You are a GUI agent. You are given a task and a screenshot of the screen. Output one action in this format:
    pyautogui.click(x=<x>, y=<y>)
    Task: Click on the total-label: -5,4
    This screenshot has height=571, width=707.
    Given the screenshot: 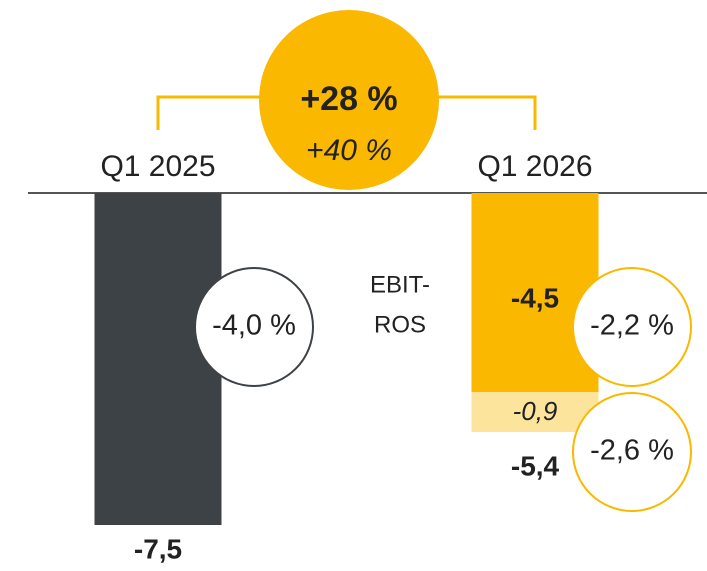 What is the action you would take?
    pyautogui.click(x=535, y=465)
    